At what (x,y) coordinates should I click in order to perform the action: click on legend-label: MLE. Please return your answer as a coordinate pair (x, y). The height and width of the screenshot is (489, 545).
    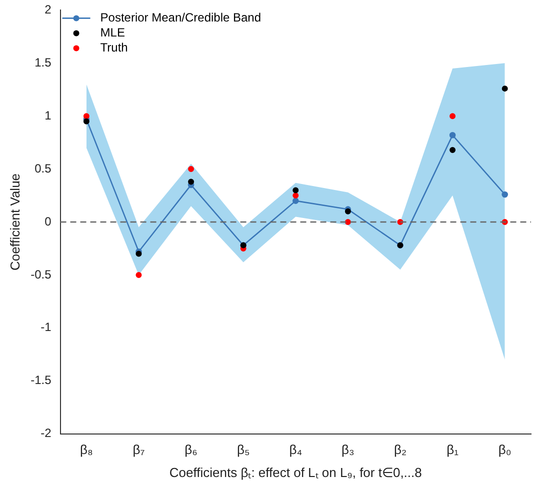
    Looking at the image, I should click on (112, 33).